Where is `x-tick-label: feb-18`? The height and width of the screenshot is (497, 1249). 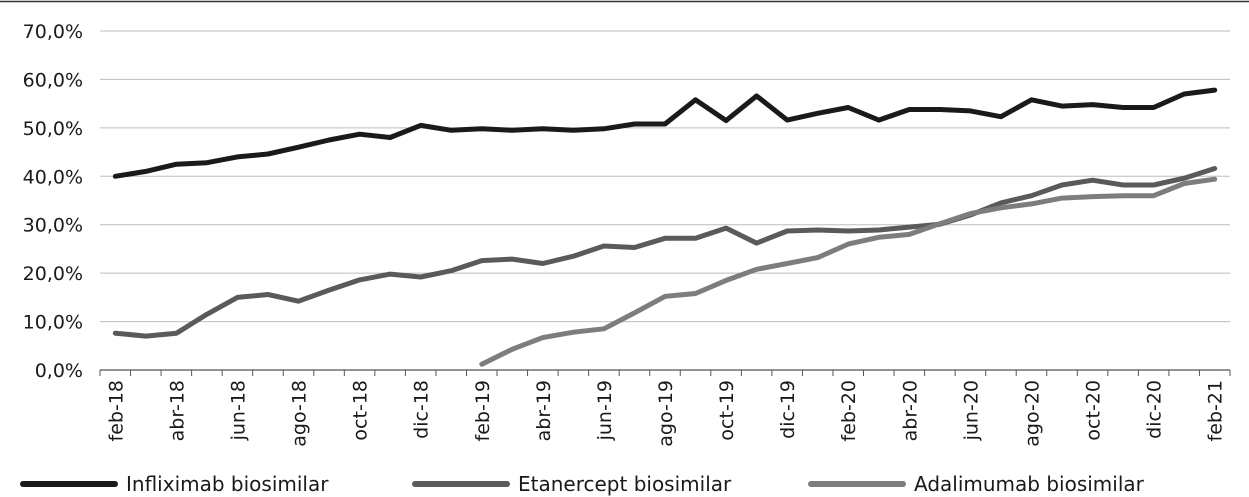
x-tick-label: feb-18 is located at coordinates (116, 410).